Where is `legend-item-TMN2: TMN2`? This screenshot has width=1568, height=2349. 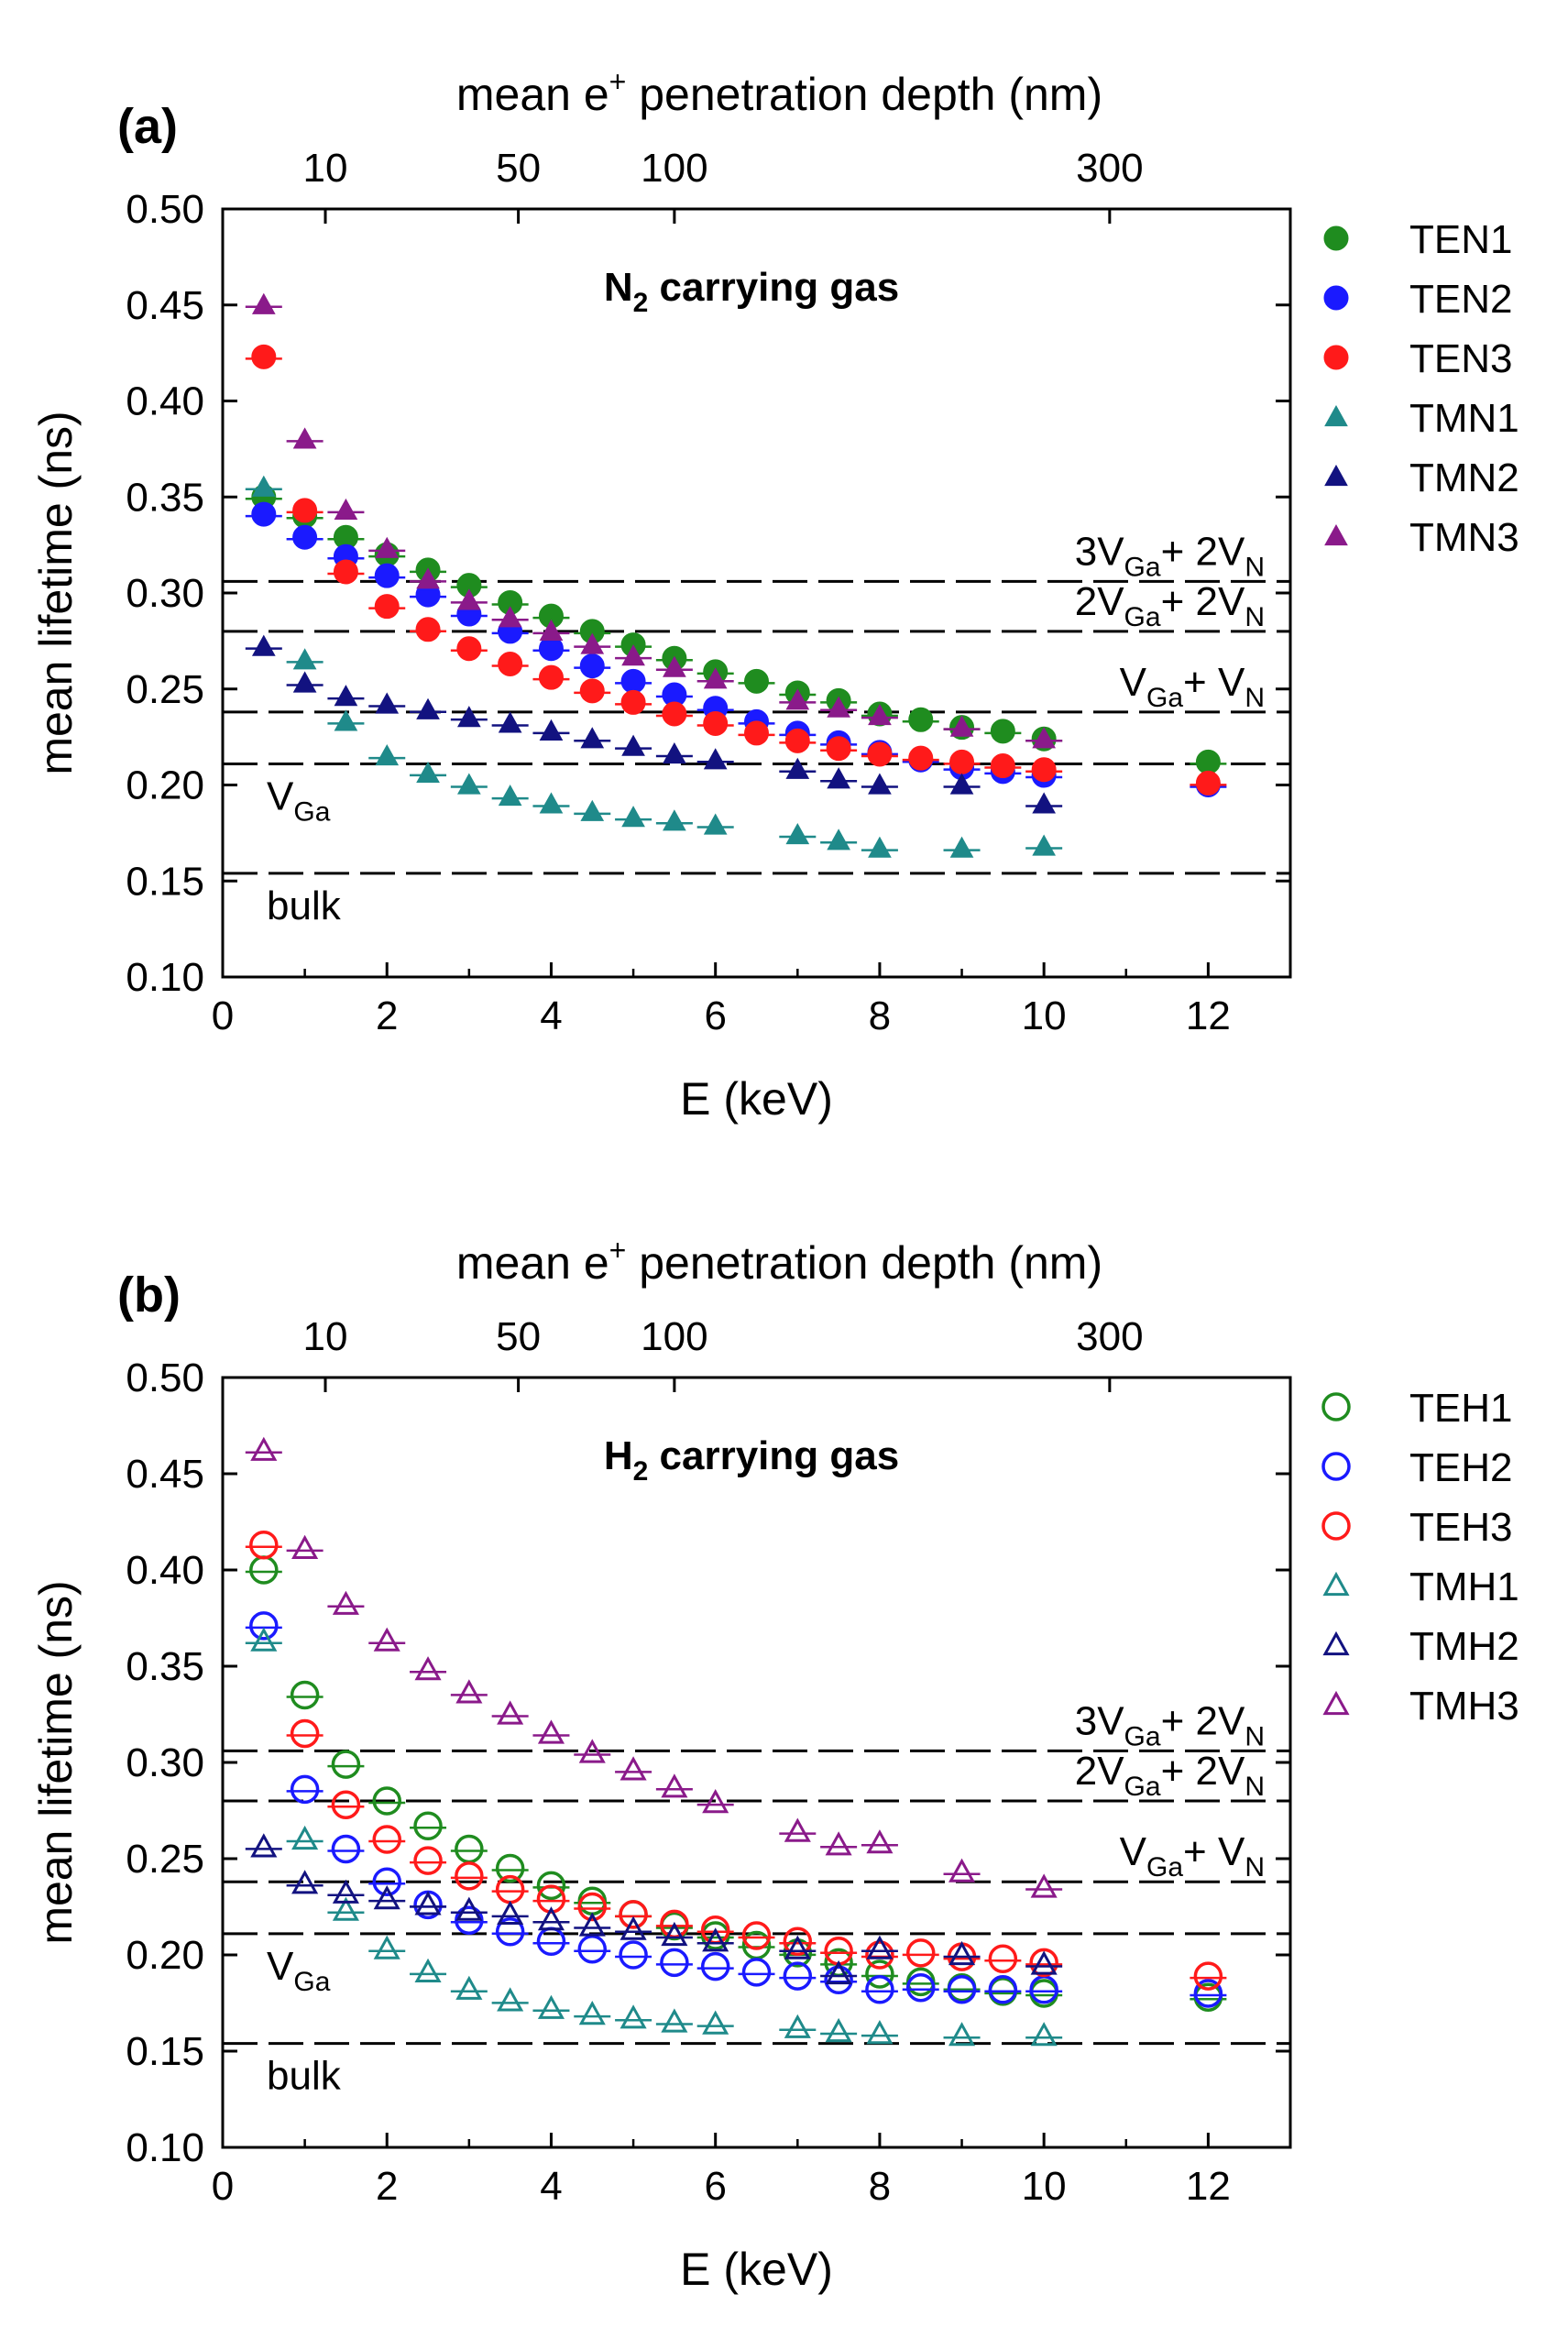
legend-item-TMN2: TMN2 is located at coordinates (1421, 478).